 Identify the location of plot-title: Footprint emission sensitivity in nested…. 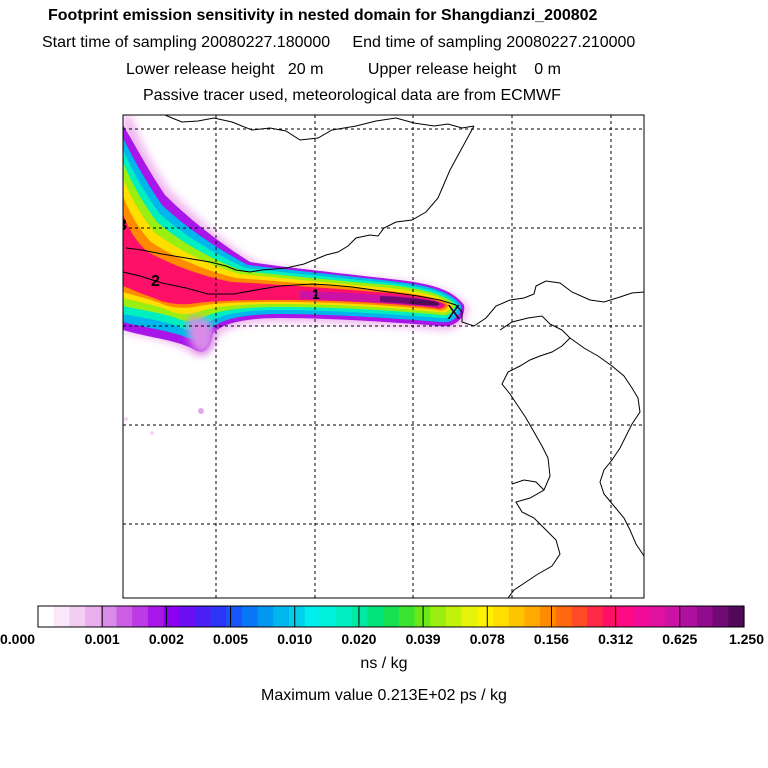
(323, 15).